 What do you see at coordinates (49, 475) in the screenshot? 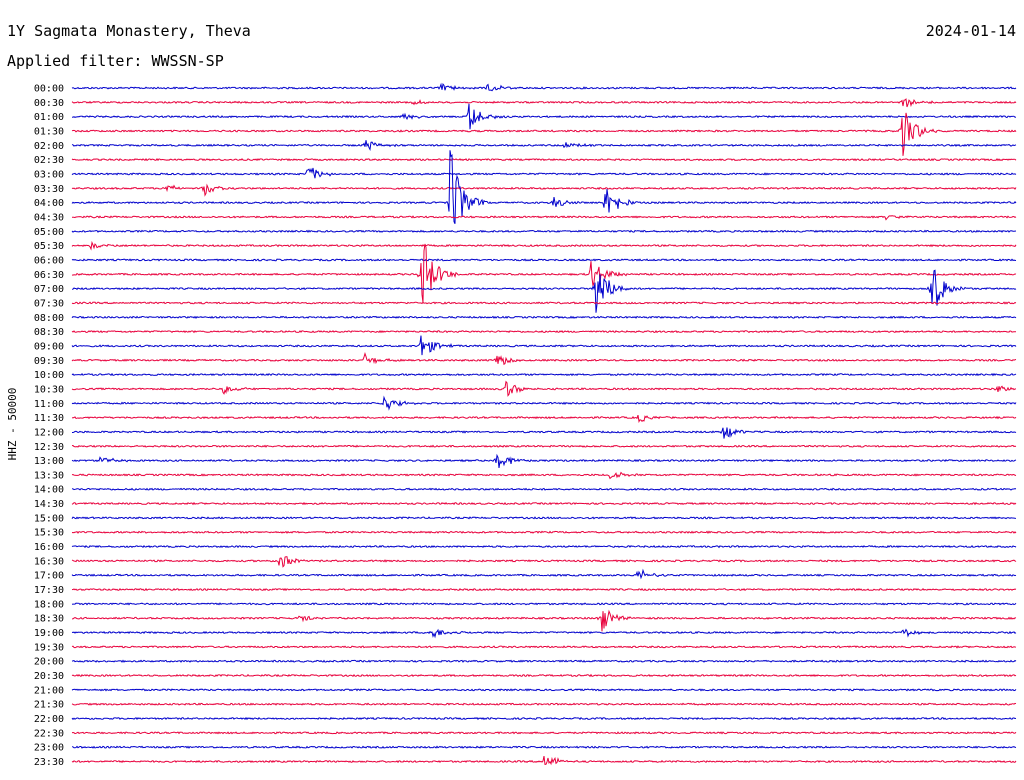
I see `time-label-1330: 13:30` at bounding box center [49, 475].